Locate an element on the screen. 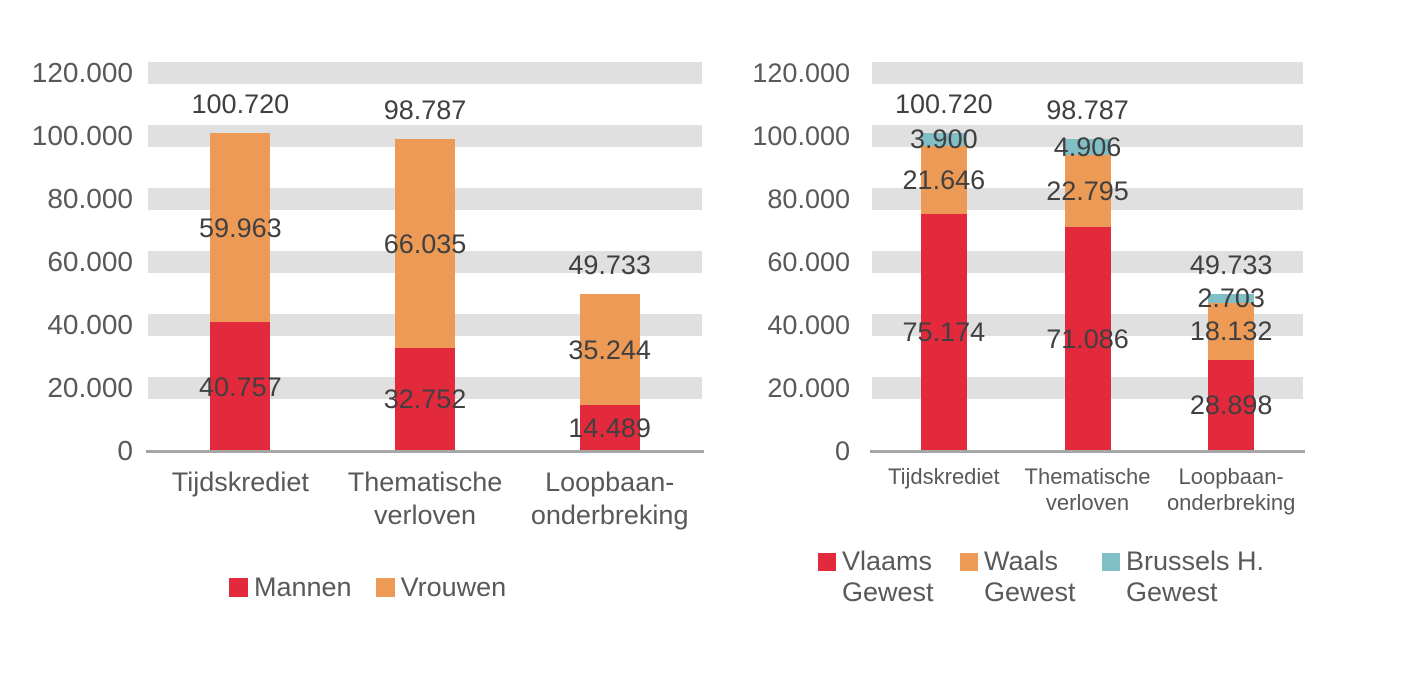 The width and height of the screenshot is (1417, 675). segment-value-label: 71.086 is located at coordinates (1087, 338).